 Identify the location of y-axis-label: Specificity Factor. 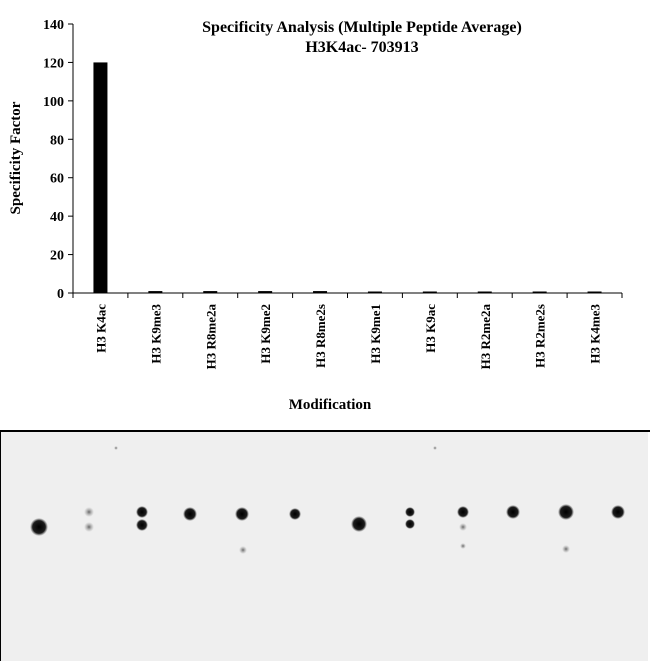
(16, 157).